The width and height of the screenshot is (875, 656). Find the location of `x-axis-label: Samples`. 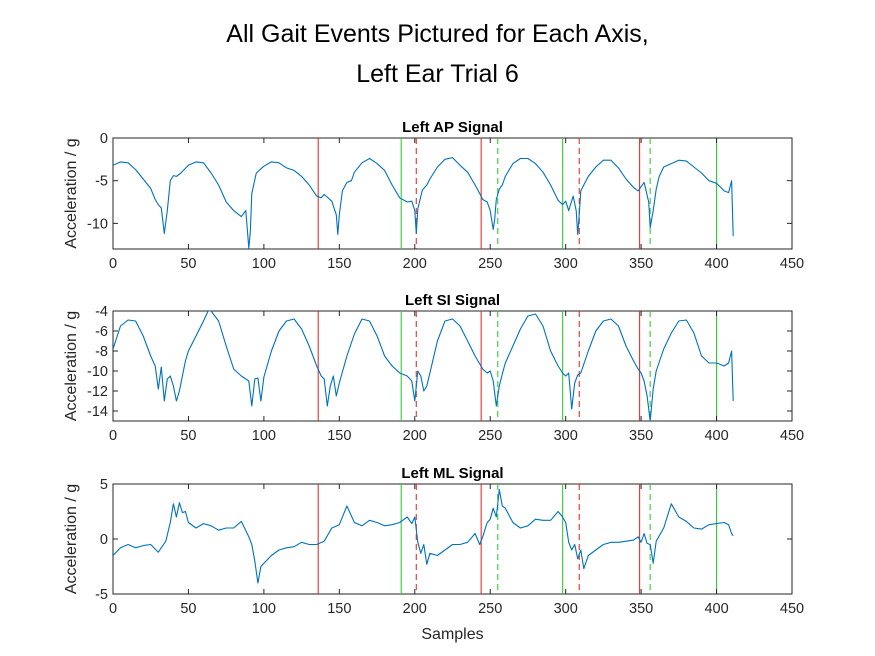

x-axis-label: Samples is located at coordinates (452, 634).